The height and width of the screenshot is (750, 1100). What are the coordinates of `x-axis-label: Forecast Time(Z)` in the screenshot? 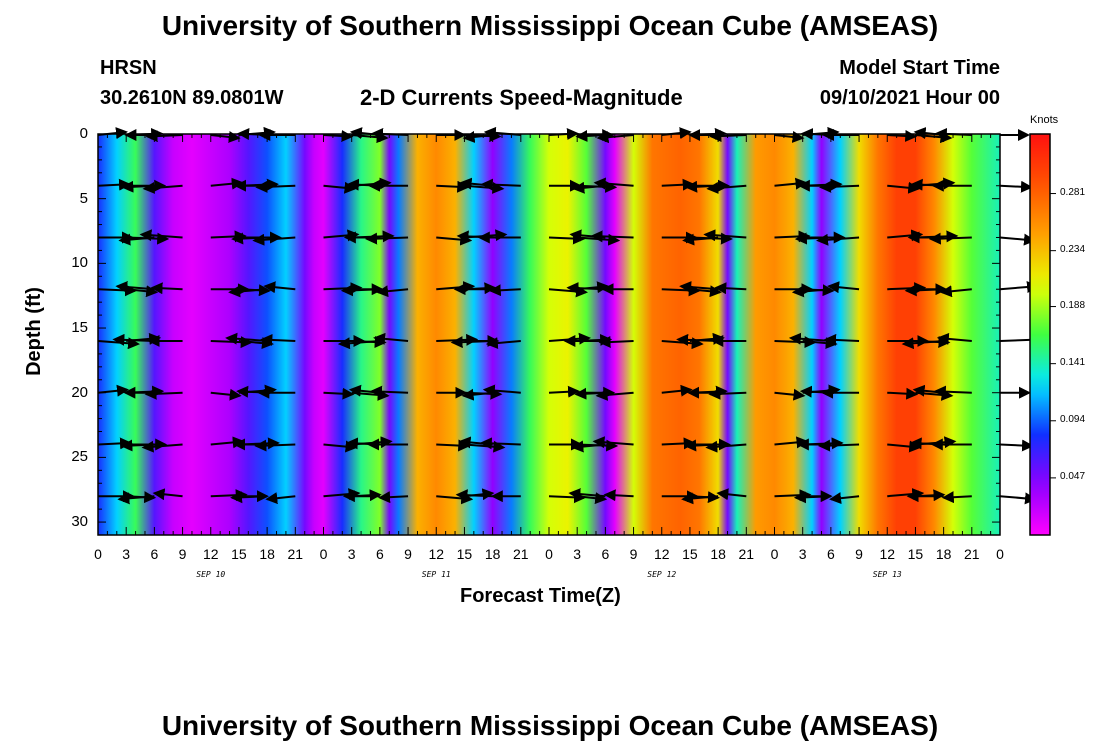 It's located at (540, 596).